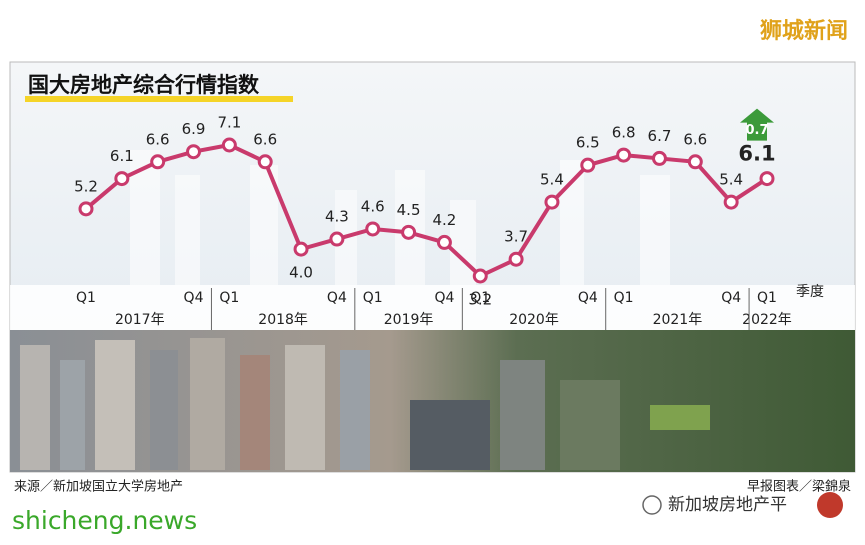 This screenshot has height=545, width=865. Describe the element at coordinates (159, 99) in the screenshot. I see `title-underline` at that location.